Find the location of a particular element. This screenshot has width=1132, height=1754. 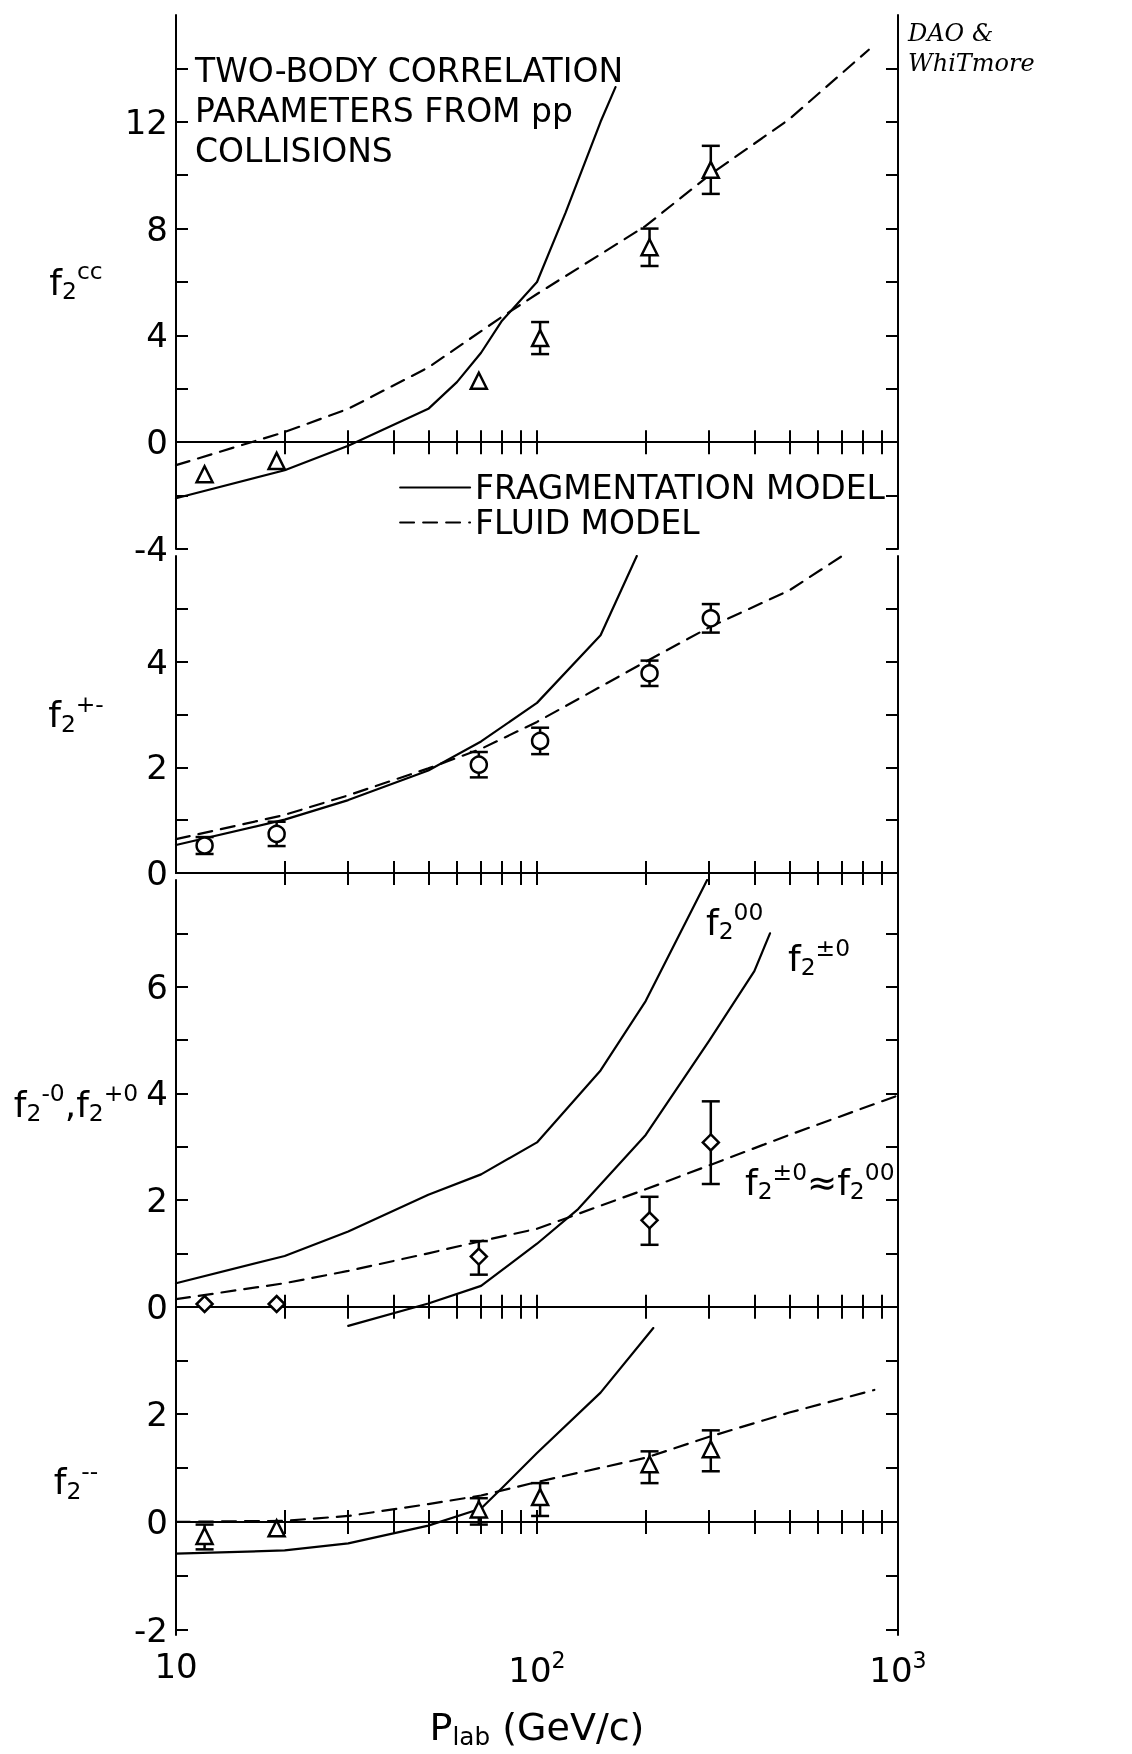

text: DAO & WhiTmore is located at coordinates (971, 48).